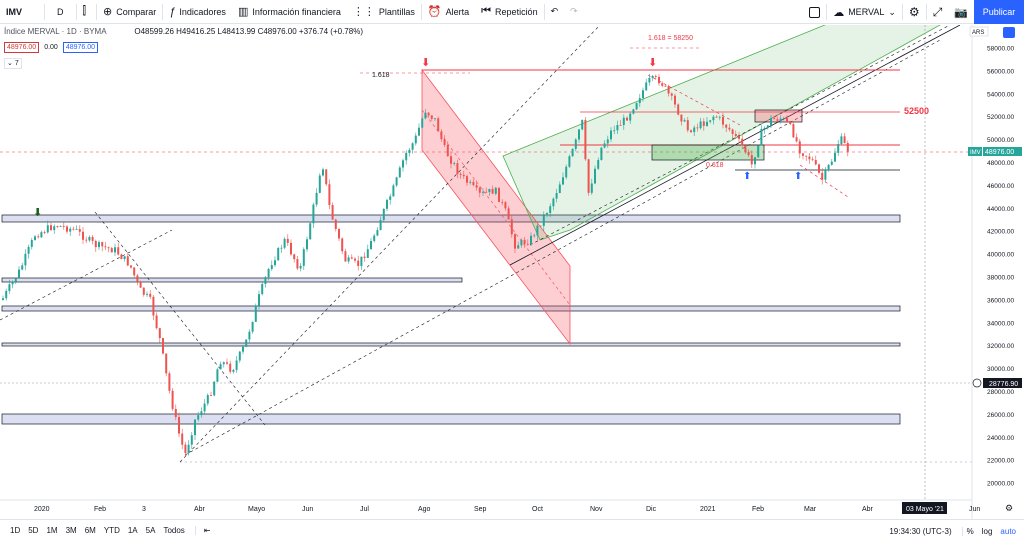  I want to click on time-tick-label: Jun, so click(974, 509).